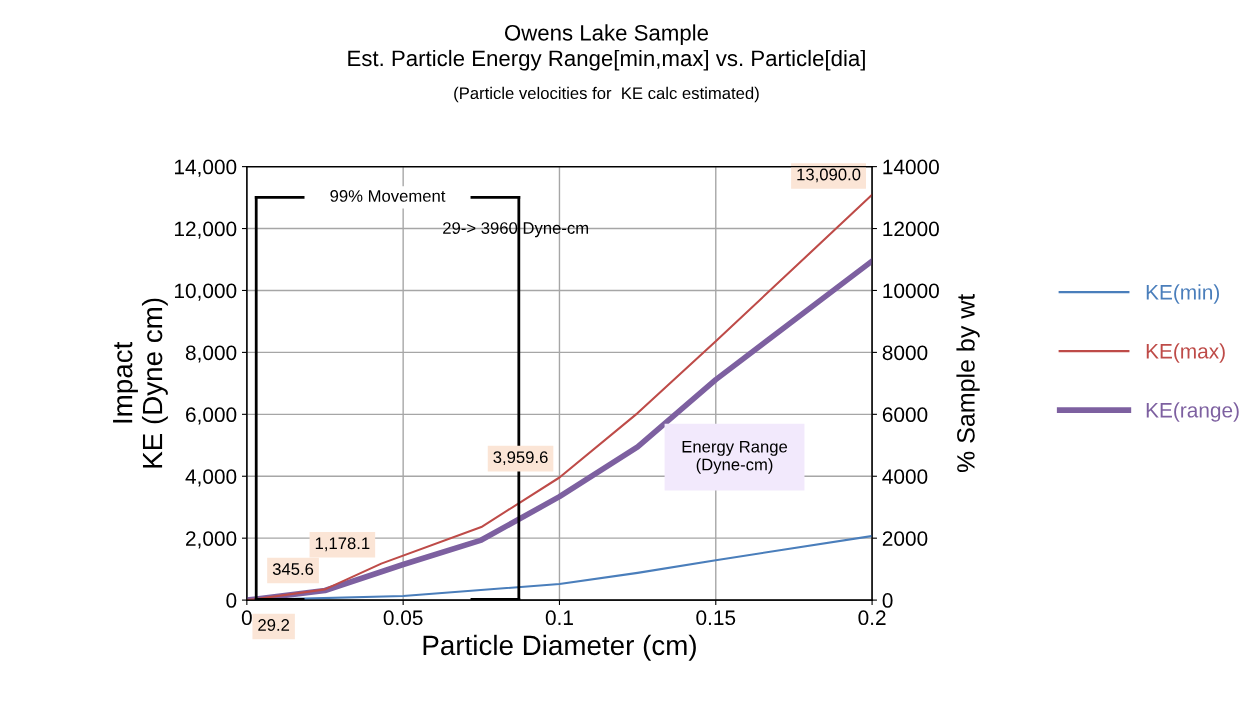 The image size is (1253, 706). Describe the element at coordinates (968, 383) in the screenshot. I see `y2-axis-title: % Sample by wt` at that location.